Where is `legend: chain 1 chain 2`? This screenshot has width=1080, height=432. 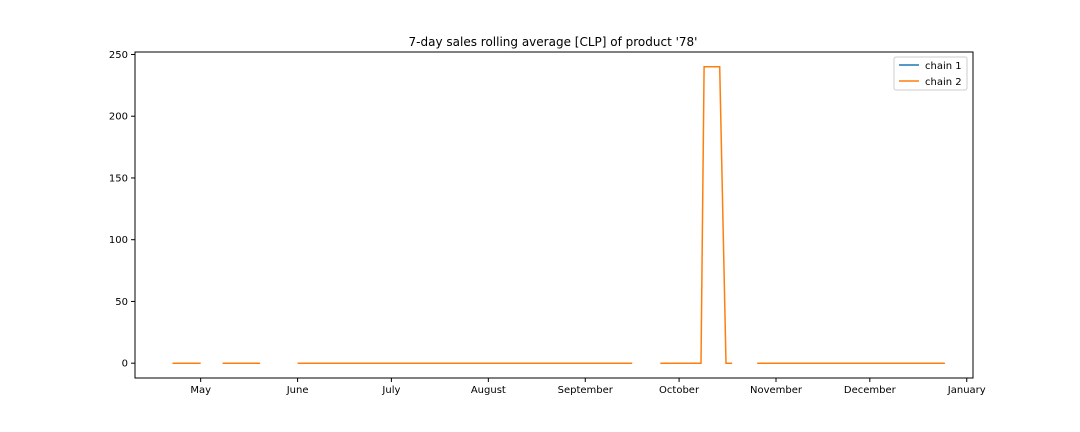
legend: chain 1 chain 2 is located at coordinates (930, 73).